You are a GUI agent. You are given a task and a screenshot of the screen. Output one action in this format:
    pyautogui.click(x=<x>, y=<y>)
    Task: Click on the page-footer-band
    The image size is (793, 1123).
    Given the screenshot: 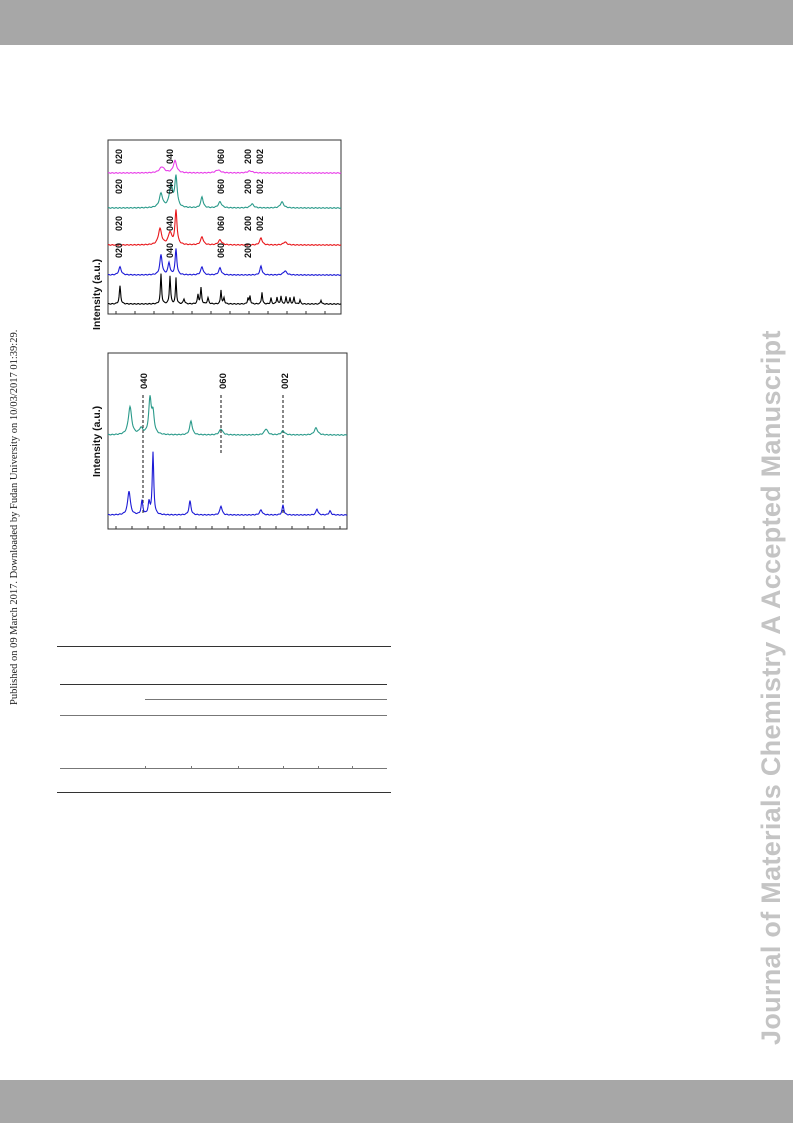 What is the action you would take?
    pyautogui.click(x=396, y=1101)
    